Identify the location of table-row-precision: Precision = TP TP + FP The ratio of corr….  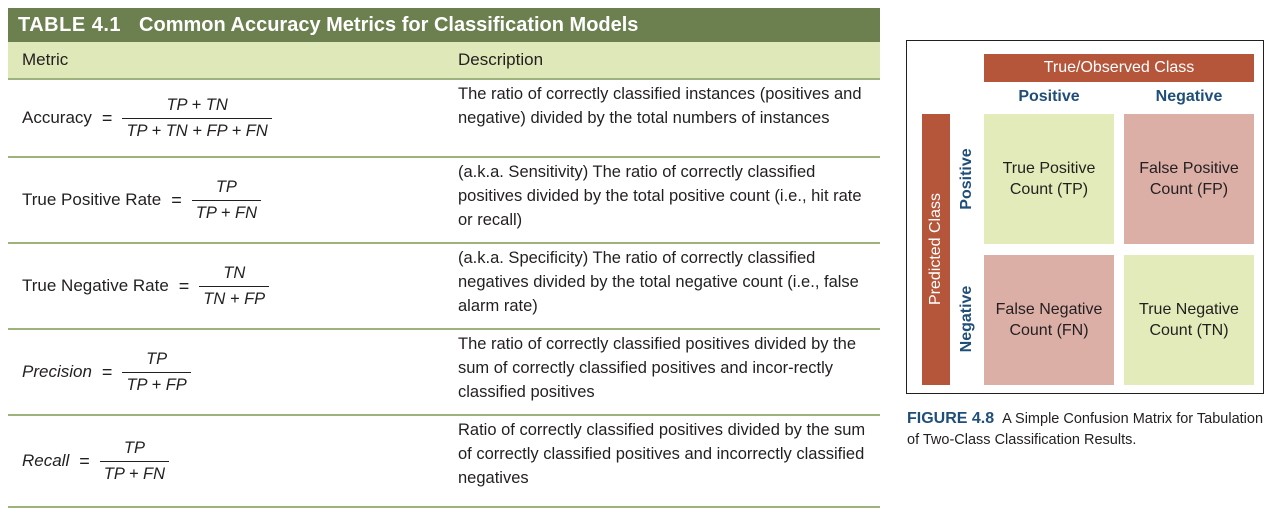
(444, 373).